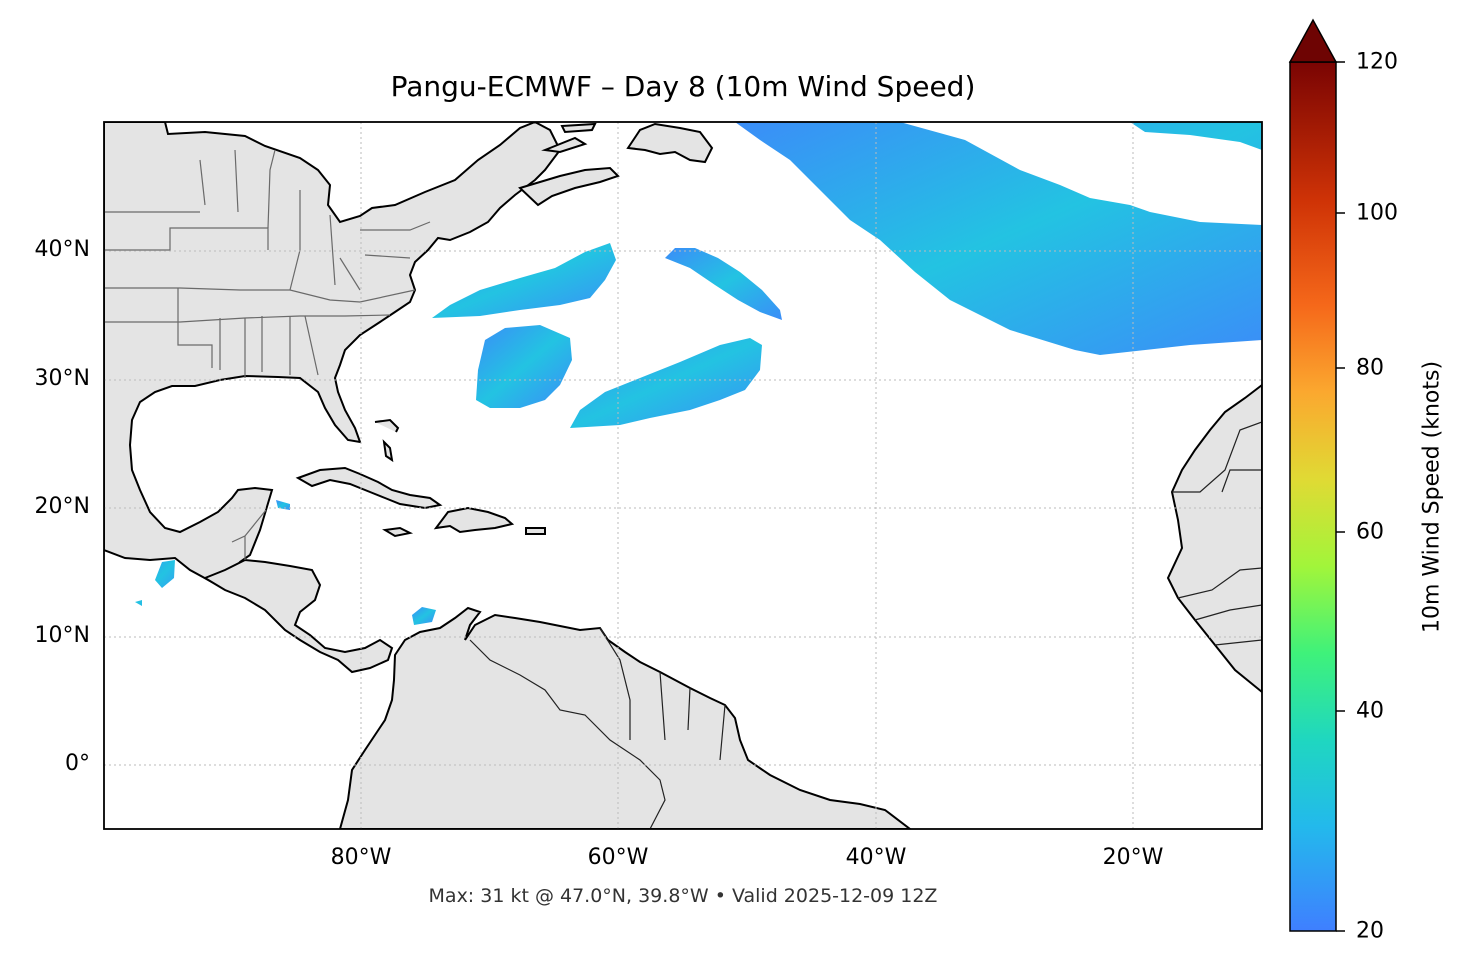  I want to click on map-title: Pangu-ECMWF – Day 8 (10m Wind Speed), so click(683, 86).